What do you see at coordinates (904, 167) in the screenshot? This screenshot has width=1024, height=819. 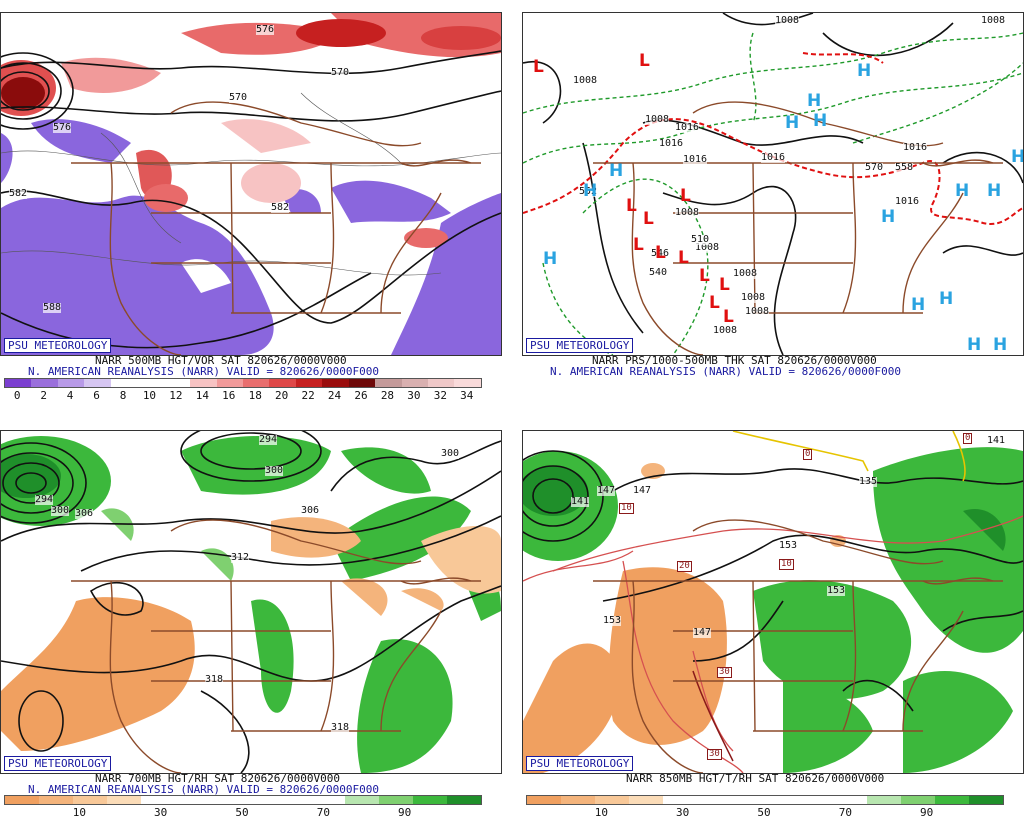 I see `thickness-label-558: 558` at bounding box center [904, 167].